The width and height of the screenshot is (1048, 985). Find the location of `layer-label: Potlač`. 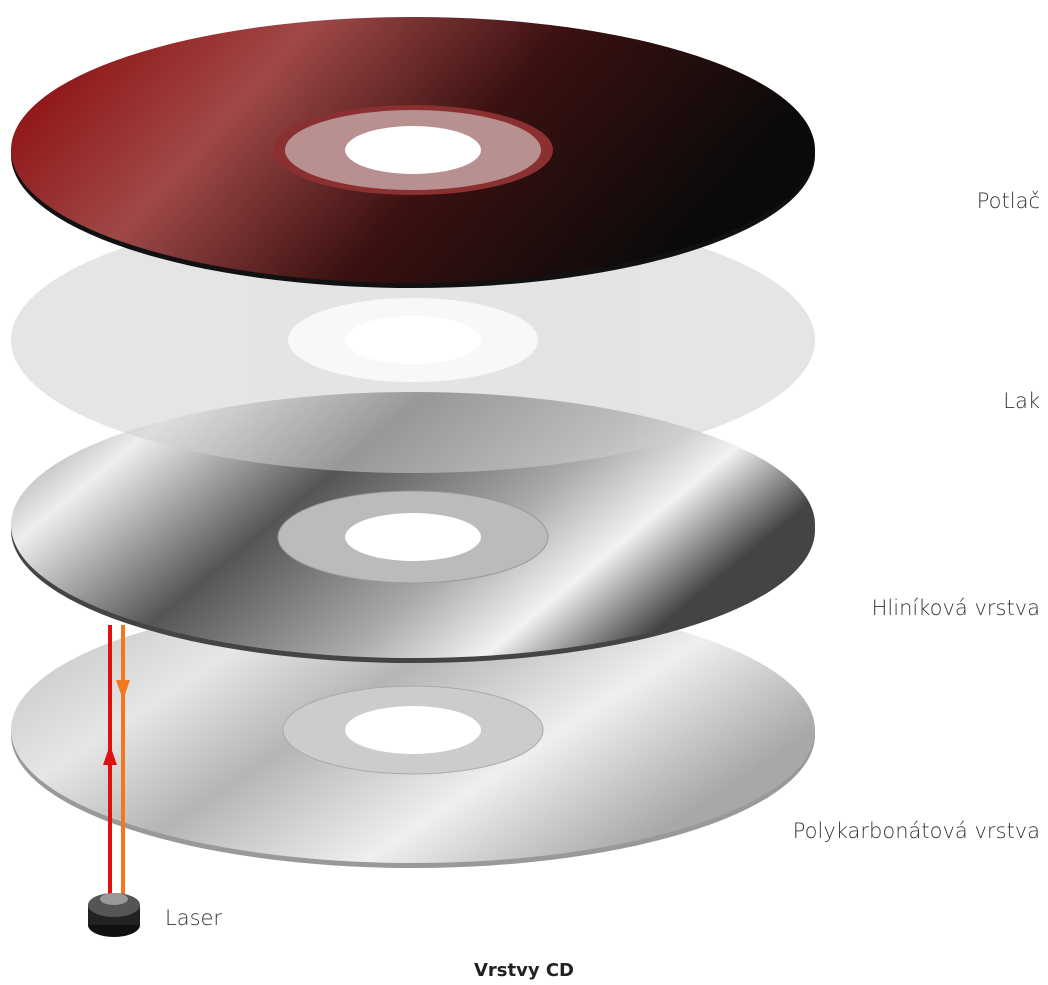

layer-label: Potlač is located at coordinates (1008, 201).